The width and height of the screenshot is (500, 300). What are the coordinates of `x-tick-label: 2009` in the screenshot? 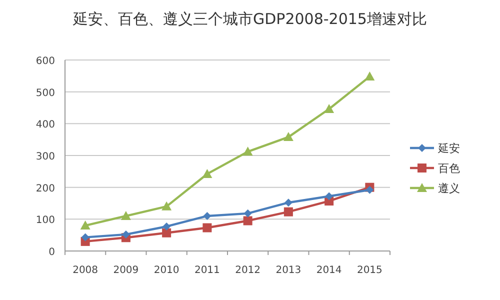 It's located at (126, 270).